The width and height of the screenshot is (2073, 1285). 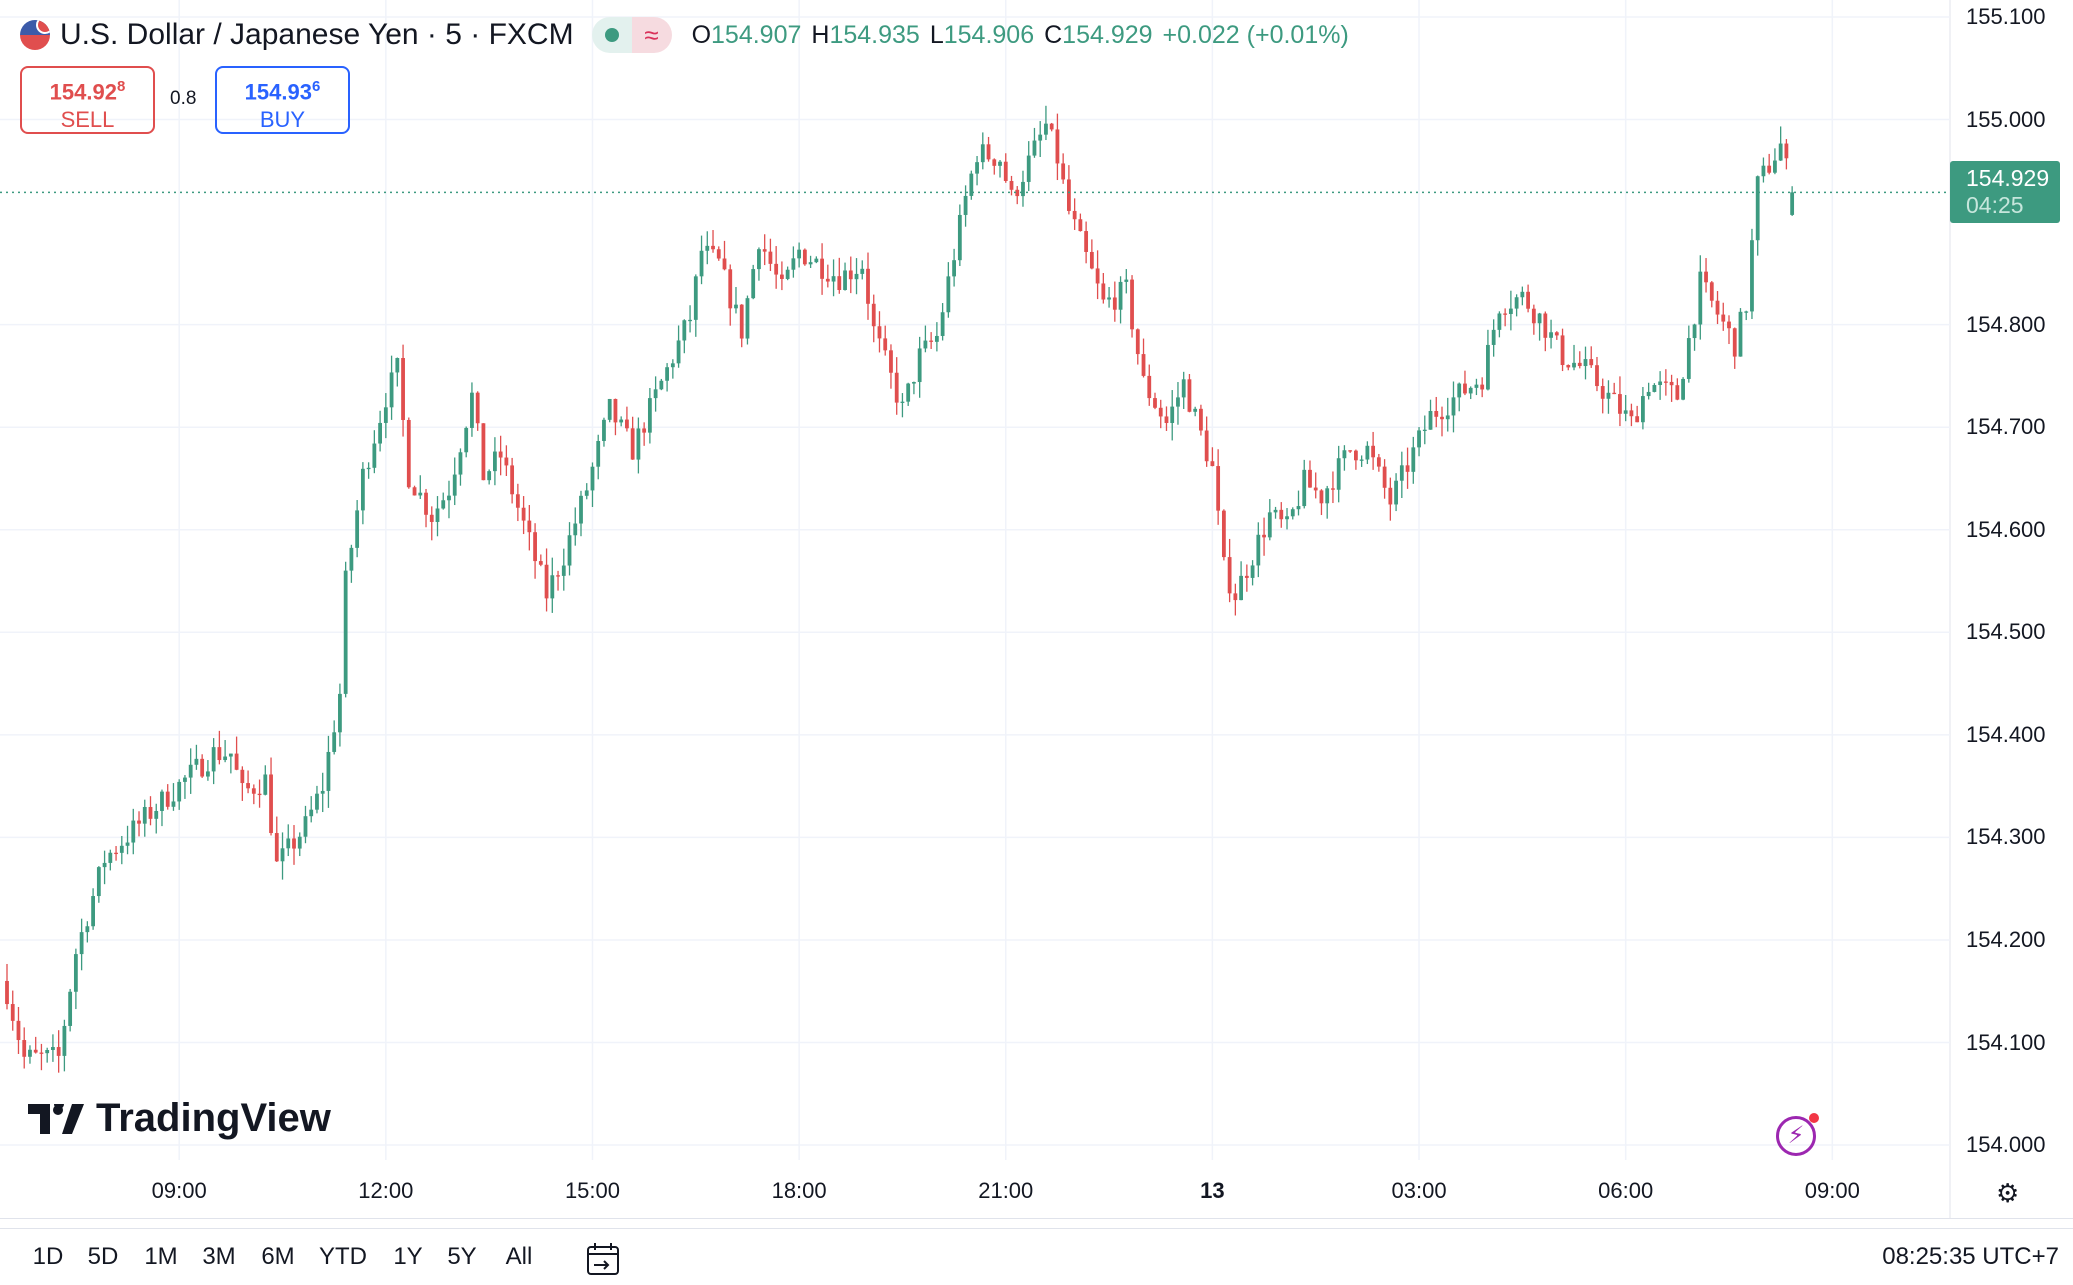 I want to click on range-button-3m: 3M, so click(x=219, y=1256).